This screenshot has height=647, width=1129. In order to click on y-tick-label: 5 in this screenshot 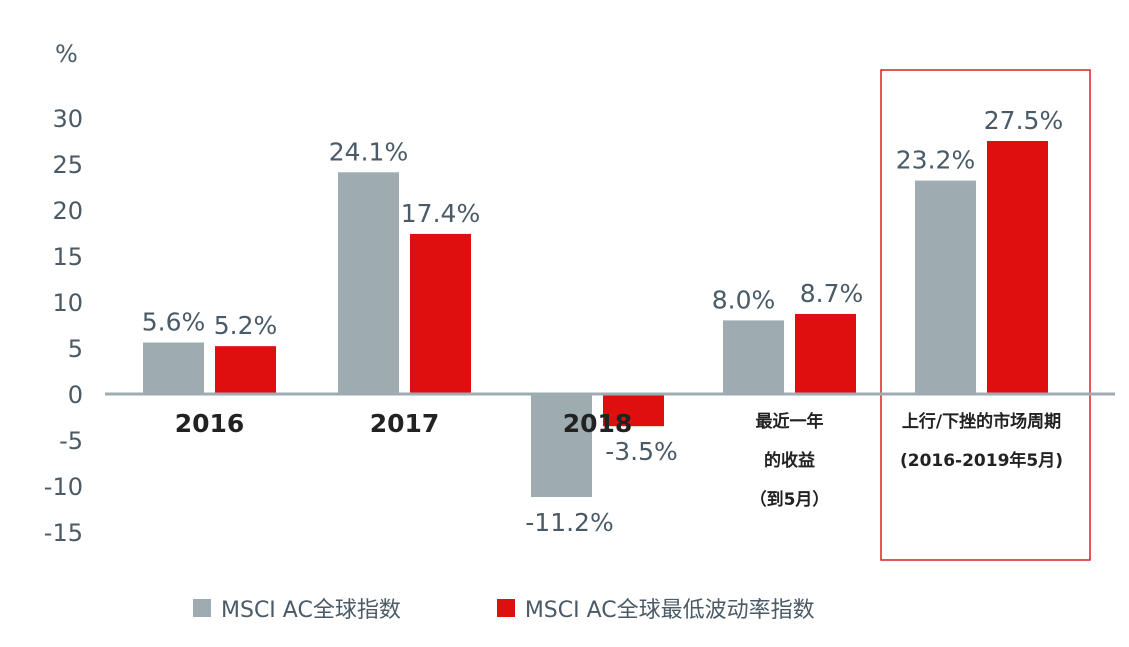, I will do `click(75, 349)`.